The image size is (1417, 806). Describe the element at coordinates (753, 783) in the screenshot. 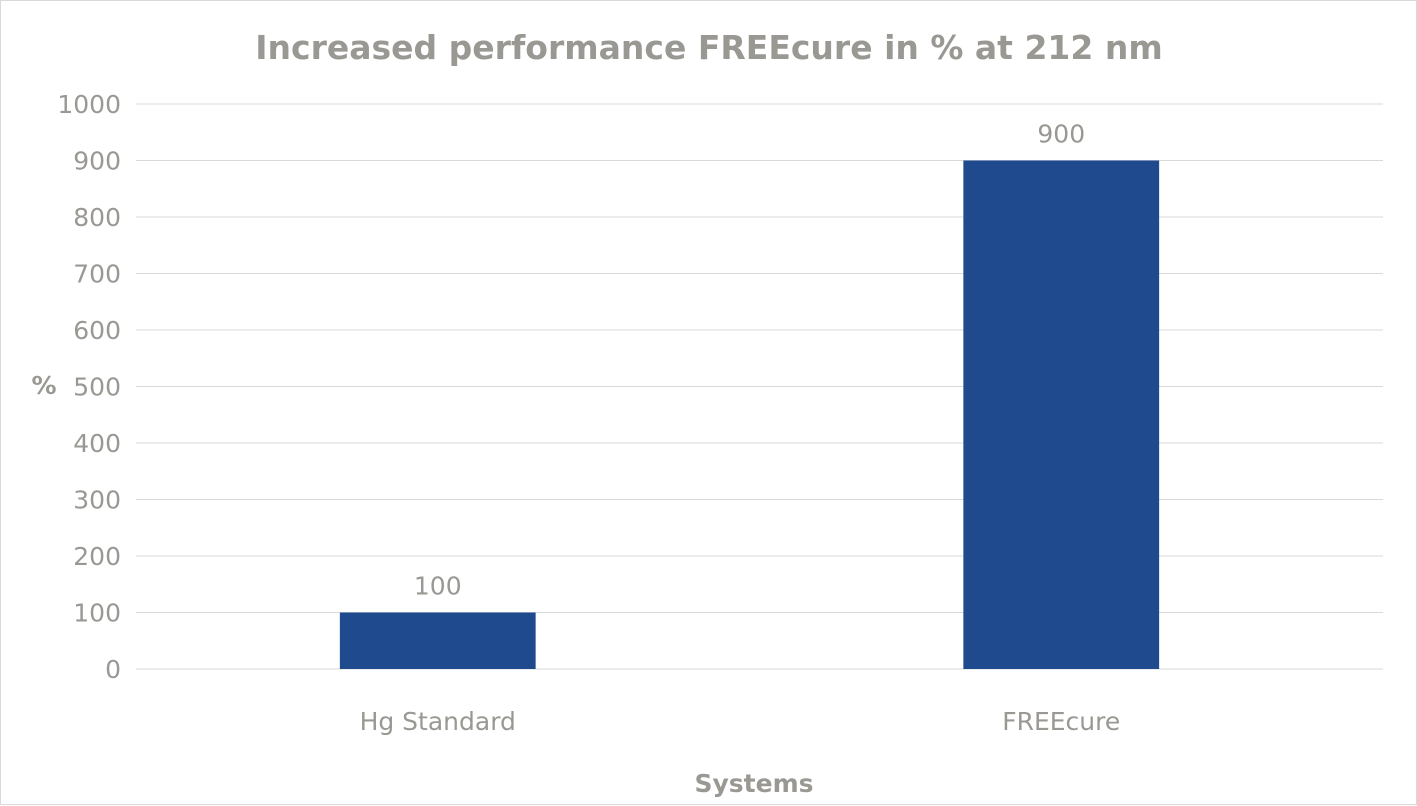

I see `x-axis-title: Systems` at that location.